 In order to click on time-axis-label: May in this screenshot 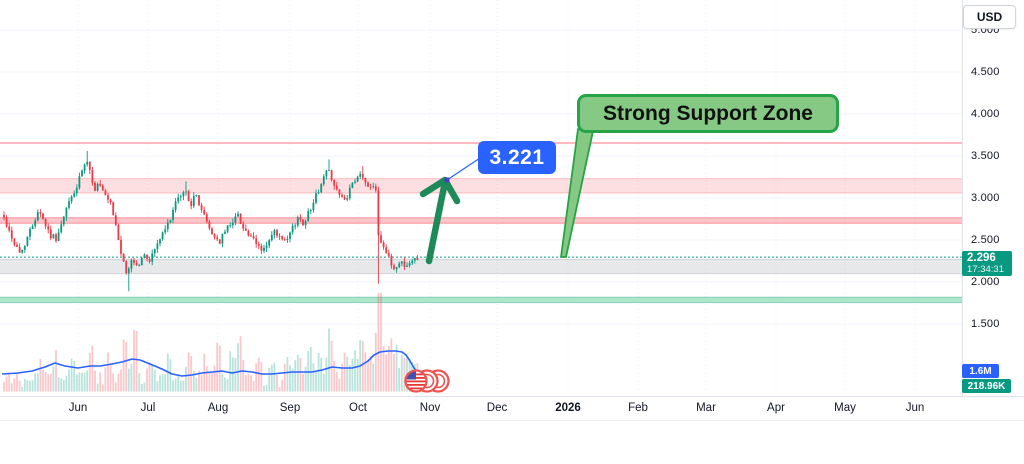, I will do `click(845, 408)`.